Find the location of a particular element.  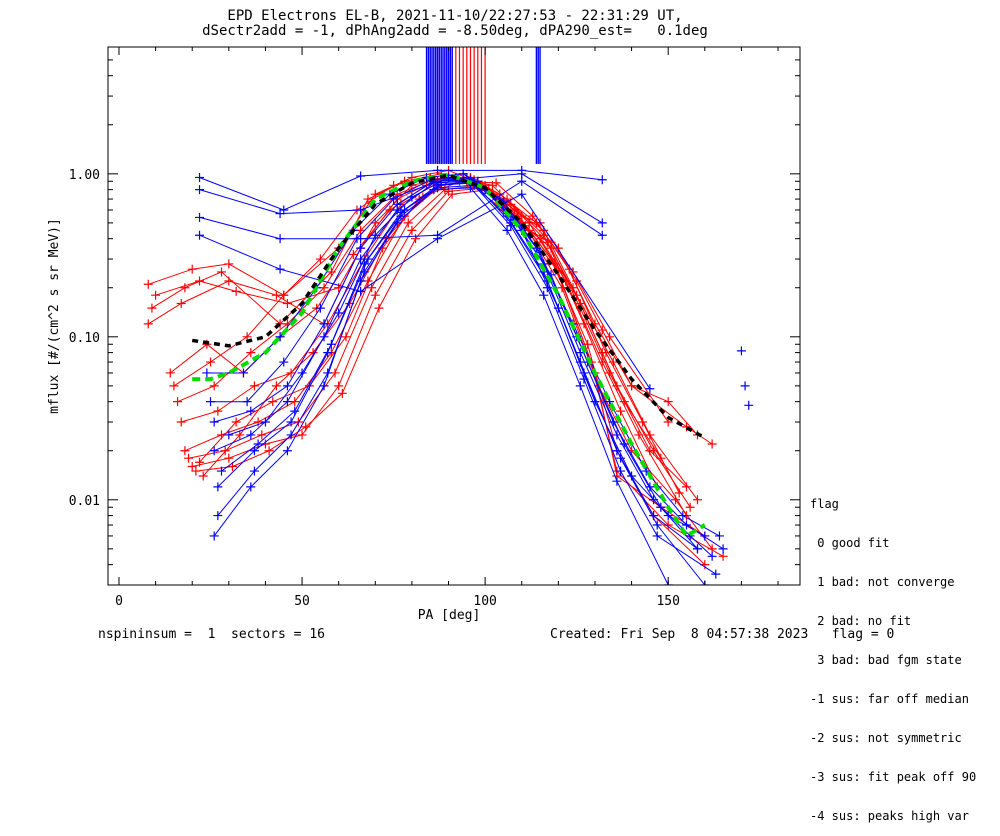

legend-item: -3 sus: fit peak off 90 is located at coordinates (893, 777).